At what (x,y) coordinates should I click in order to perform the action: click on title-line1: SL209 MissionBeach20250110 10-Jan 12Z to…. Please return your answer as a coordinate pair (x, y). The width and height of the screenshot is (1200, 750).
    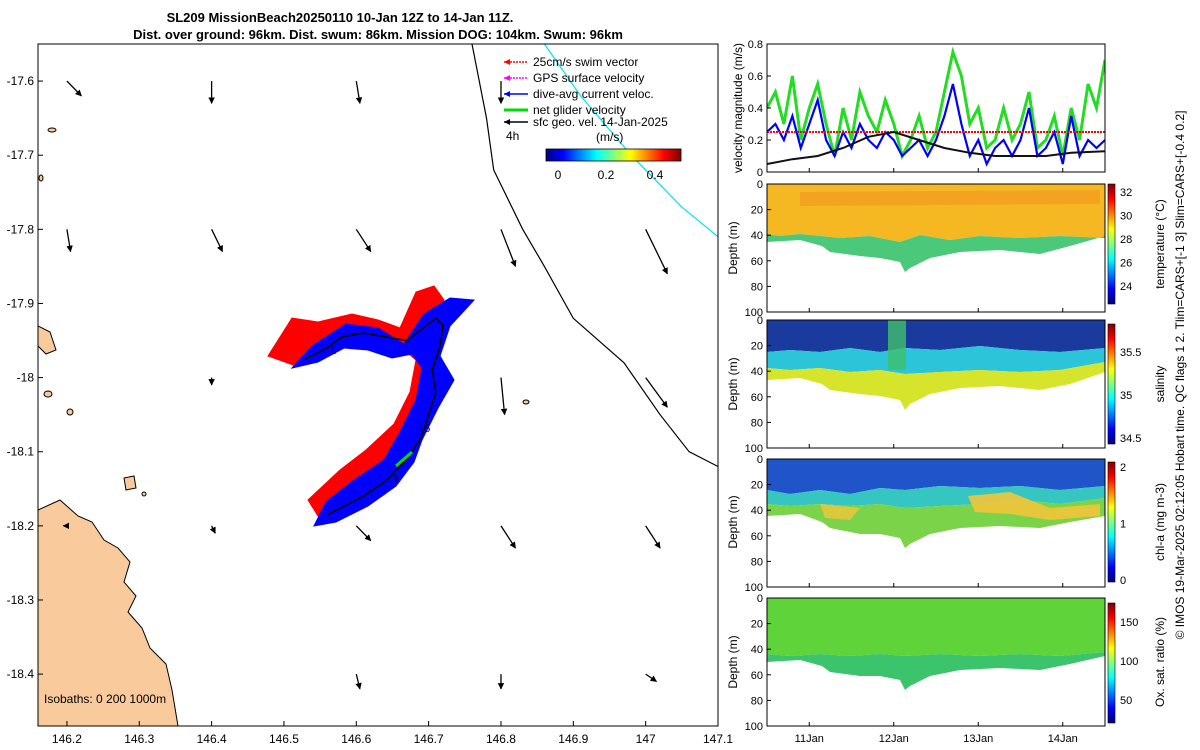
    Looking at the image, I should click on (340, 17).